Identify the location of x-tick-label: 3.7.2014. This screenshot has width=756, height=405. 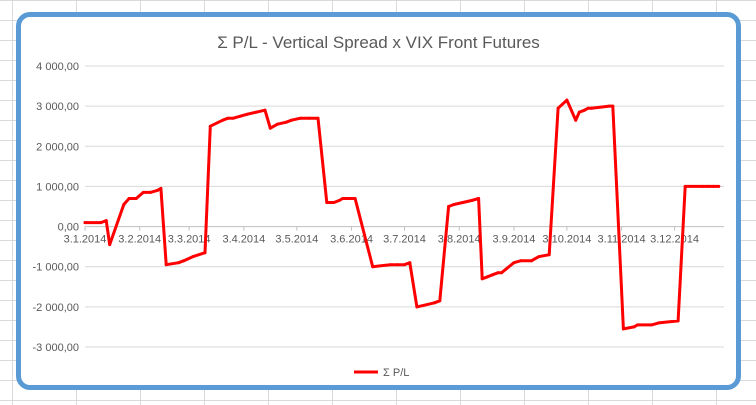
(404, 240).